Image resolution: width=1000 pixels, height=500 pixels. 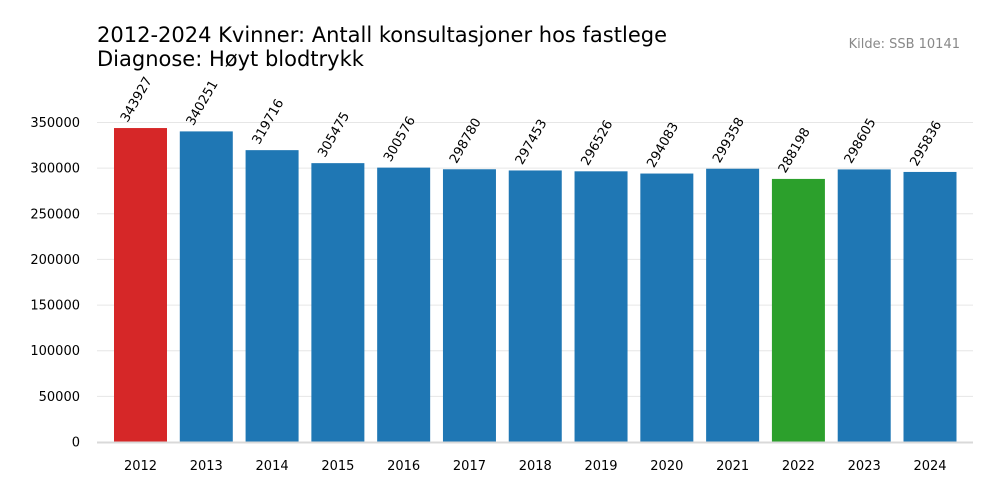 I want to click on data-label-2013: 340251, so click(x=203, y=103).